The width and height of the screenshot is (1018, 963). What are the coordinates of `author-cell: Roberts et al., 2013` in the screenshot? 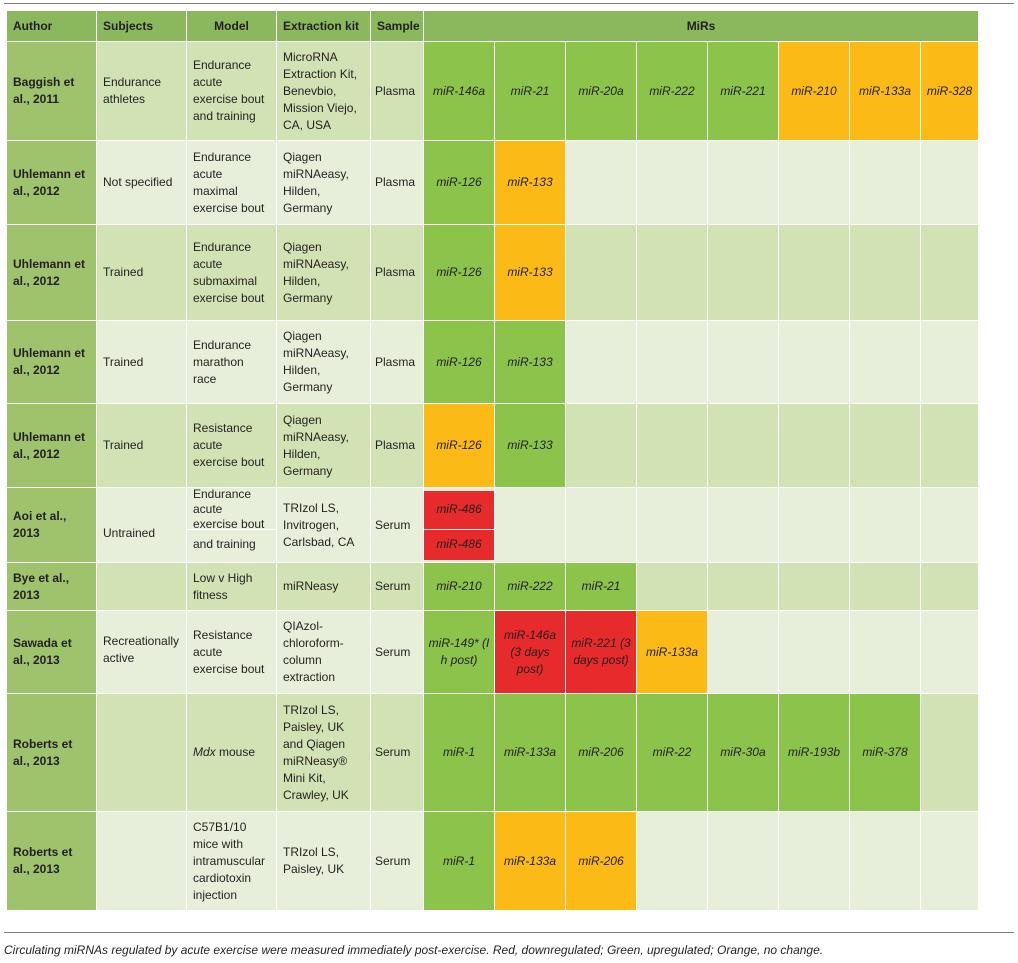 It's located at (51, 861).